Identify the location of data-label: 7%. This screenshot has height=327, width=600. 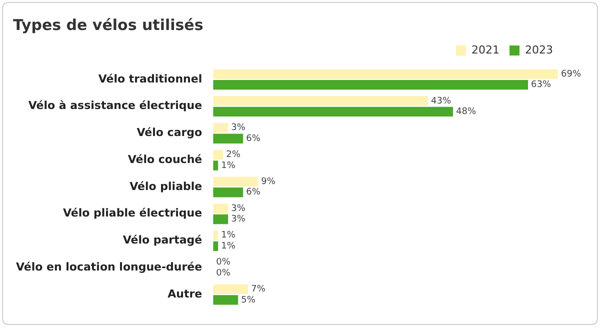
(258, 289).